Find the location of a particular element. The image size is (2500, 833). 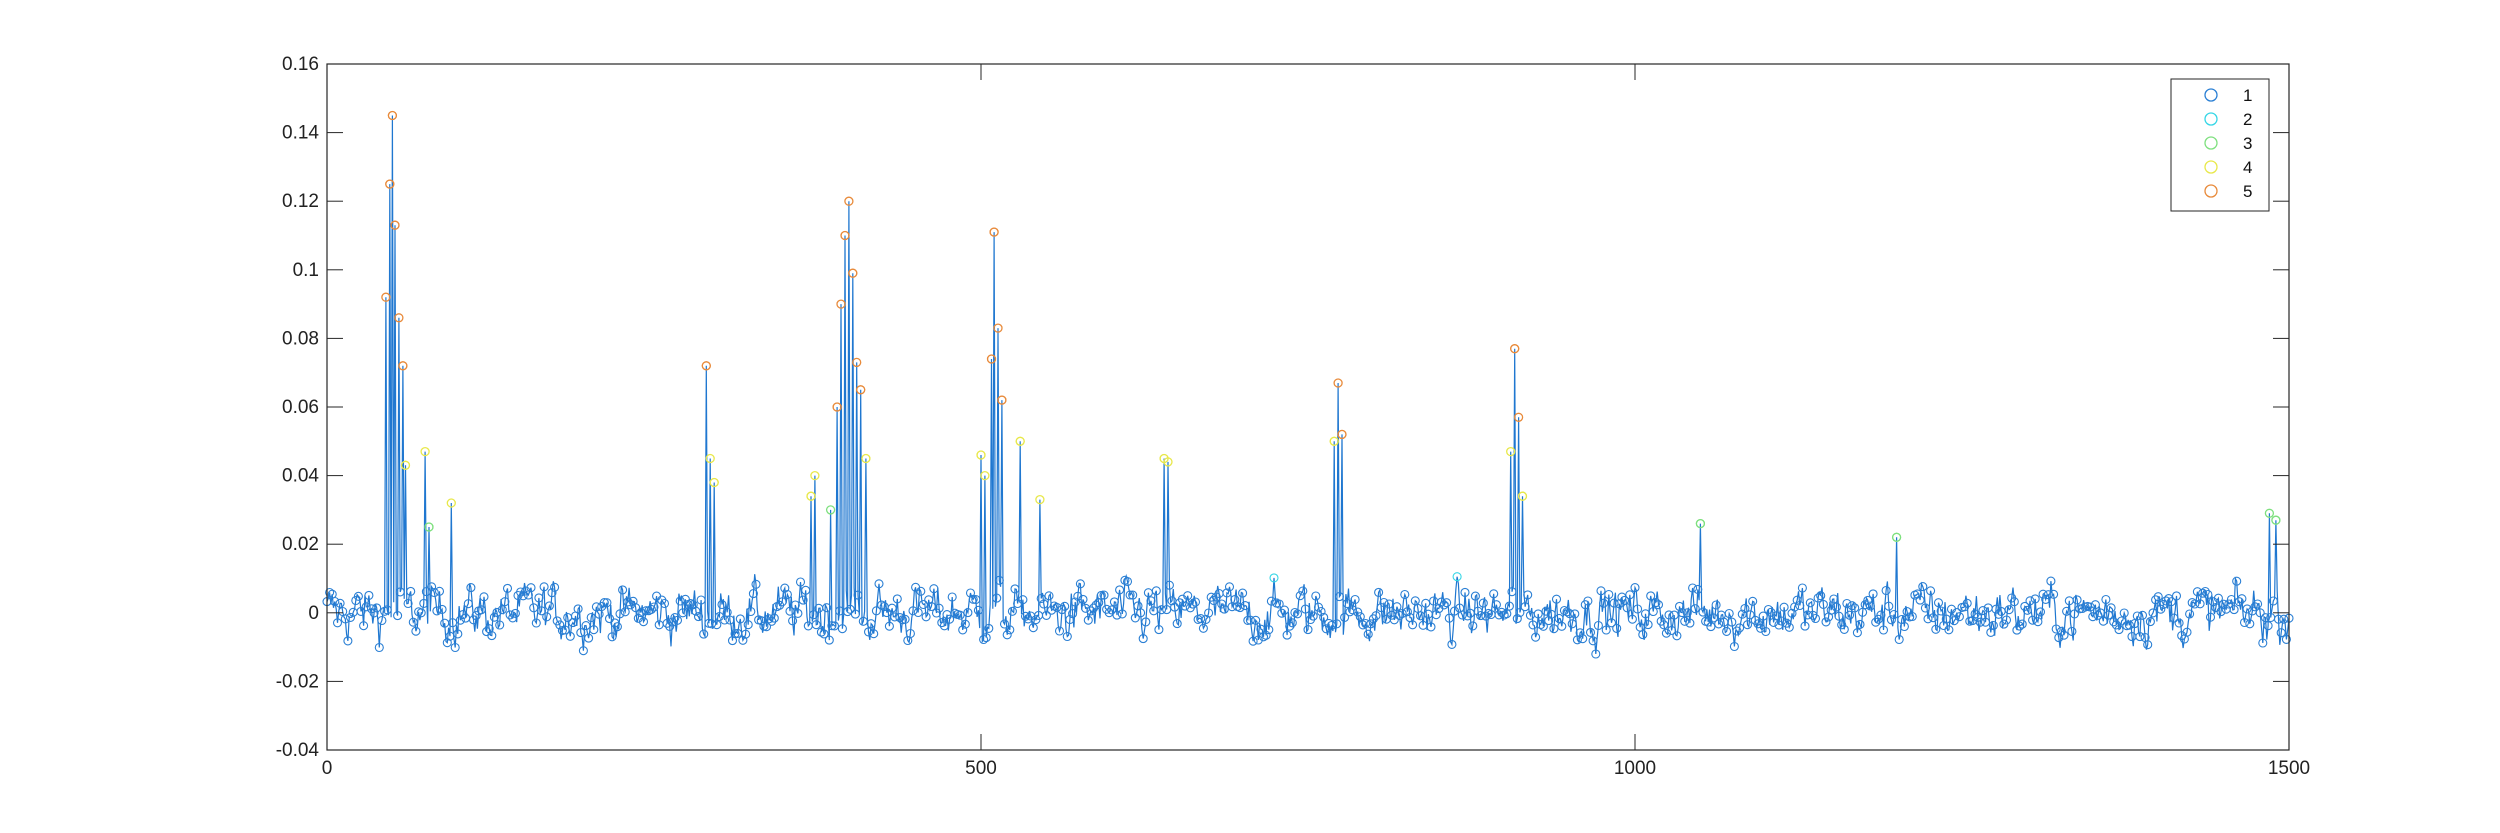

x-tick-label: 0 is located at coordinates (327, 768).